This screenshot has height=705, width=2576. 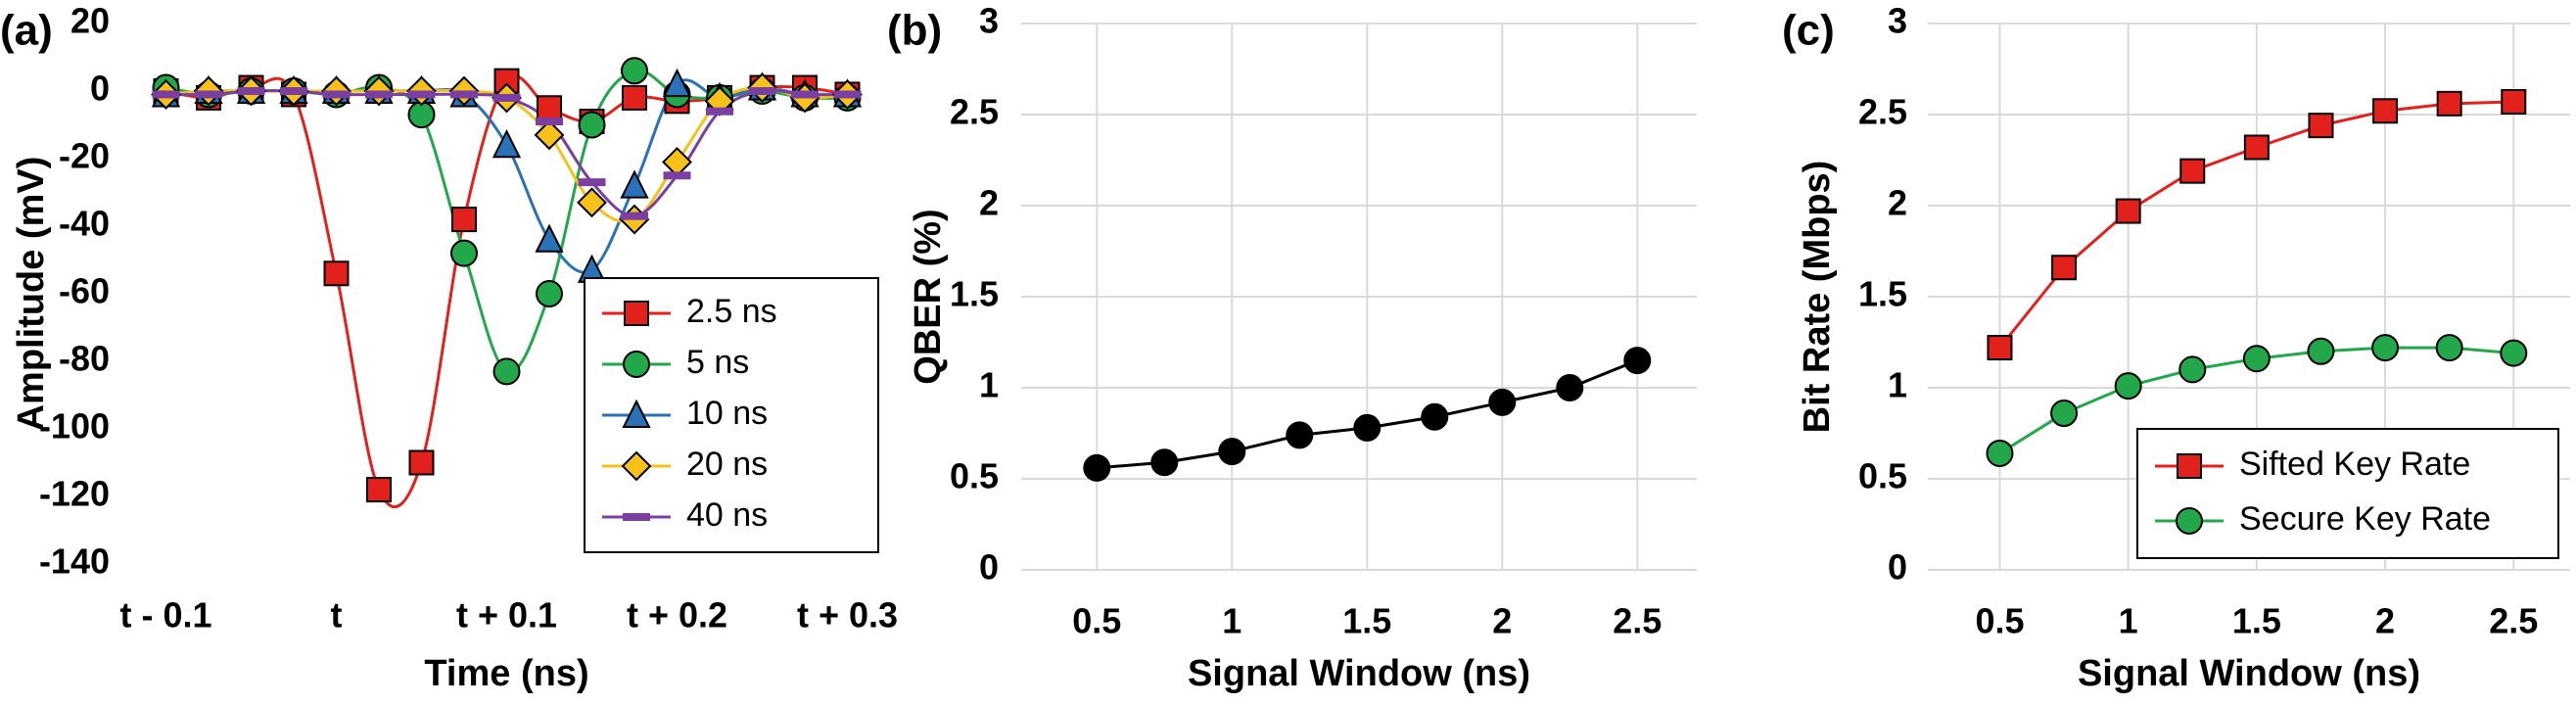 I want to click on y-axis-title: Amplitude (mV), so click(x=31, y=294).